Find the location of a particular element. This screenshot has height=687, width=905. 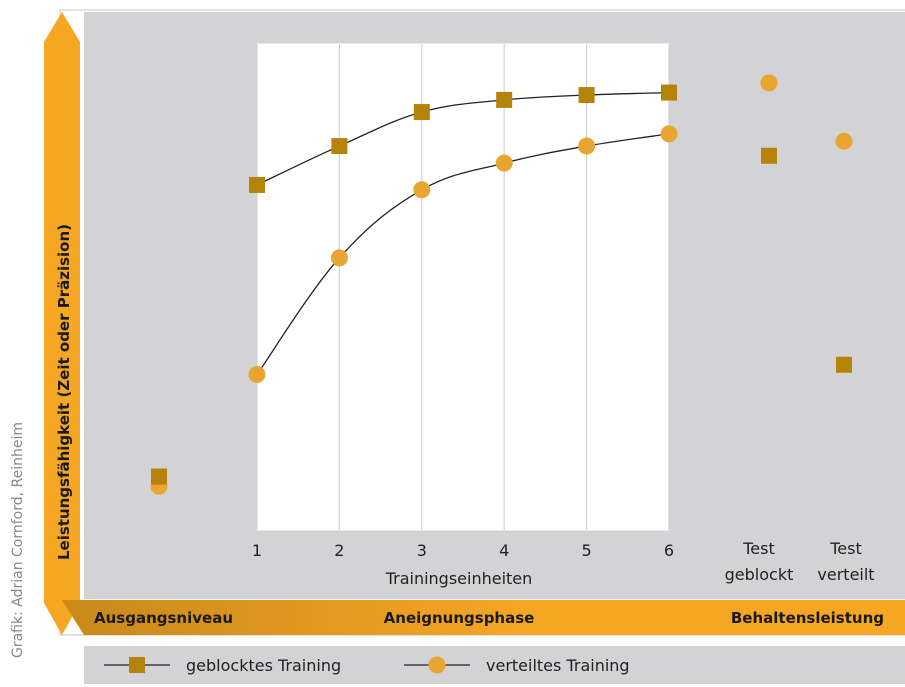

legend: geblocktes Training verteiltes Training is located at coordinates (367, 665).